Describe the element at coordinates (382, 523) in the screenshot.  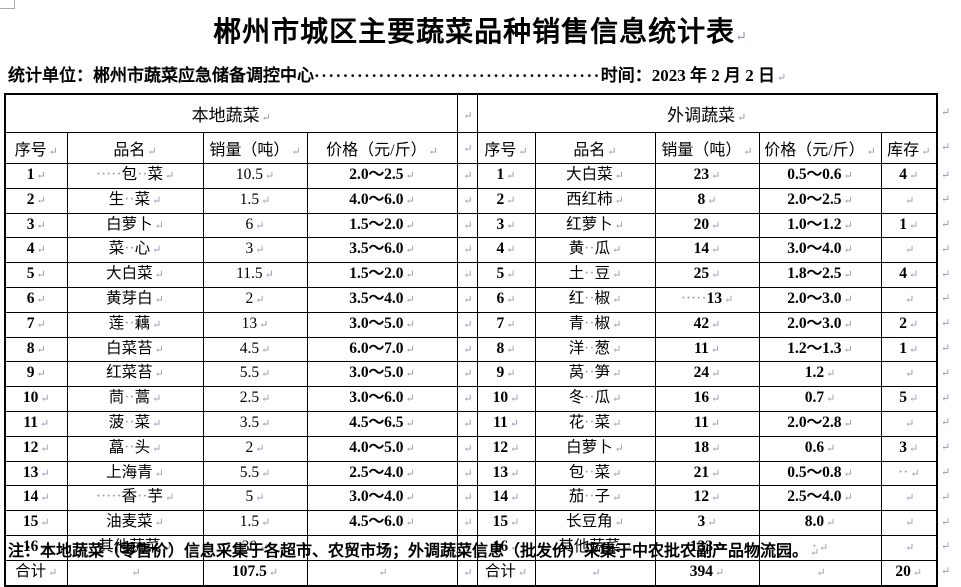
I see `local-cell-price: 4.5～6.0 ↵` at that location.